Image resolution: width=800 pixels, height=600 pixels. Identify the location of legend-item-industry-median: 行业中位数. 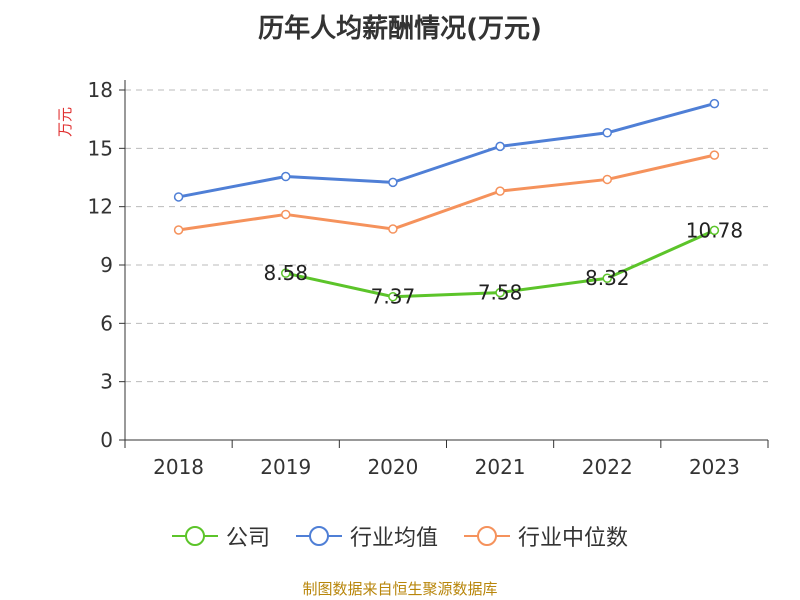
(546, 536).